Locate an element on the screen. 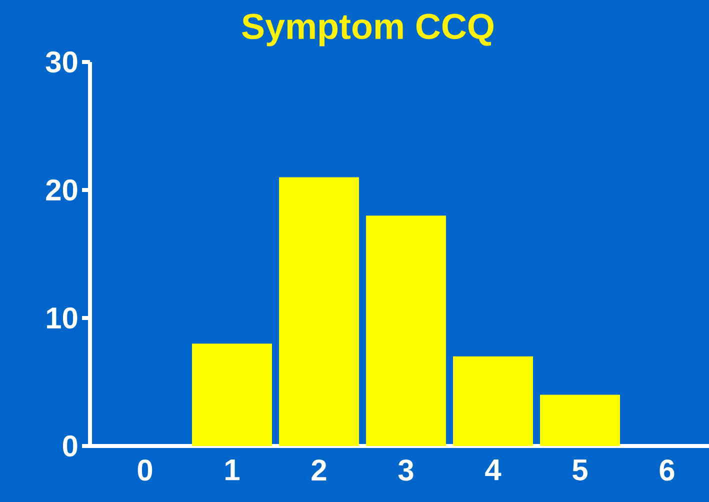 The width and height of the screenshot is (709, 502). x-tick-label: 4 is located at coordinates (493, 470).